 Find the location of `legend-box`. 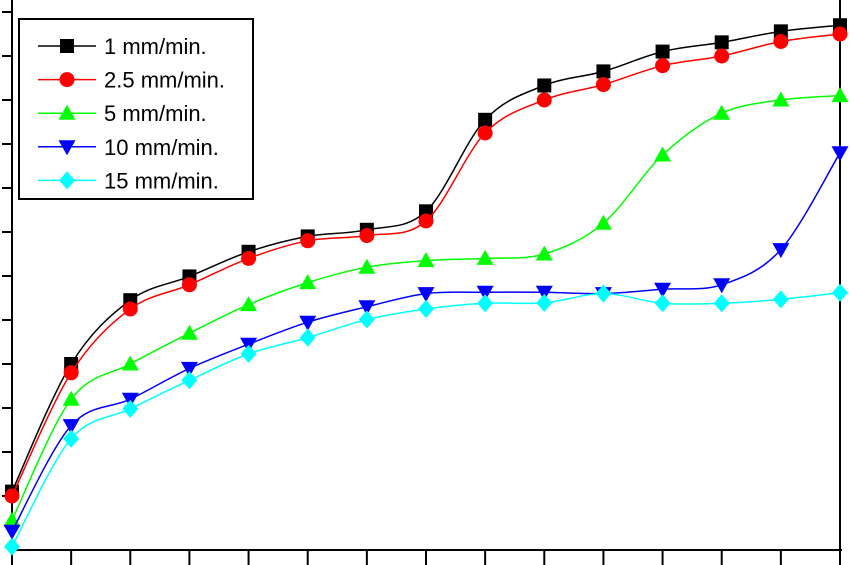

legend-box is located at coordinates (136, 109).